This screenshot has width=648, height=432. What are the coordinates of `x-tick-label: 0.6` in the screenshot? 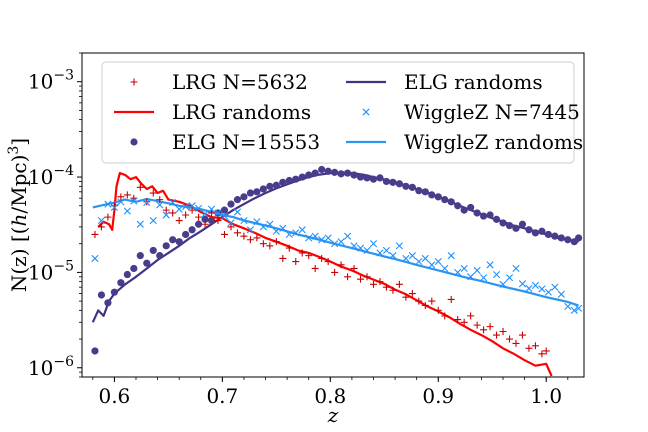 It's located at (114, 396).